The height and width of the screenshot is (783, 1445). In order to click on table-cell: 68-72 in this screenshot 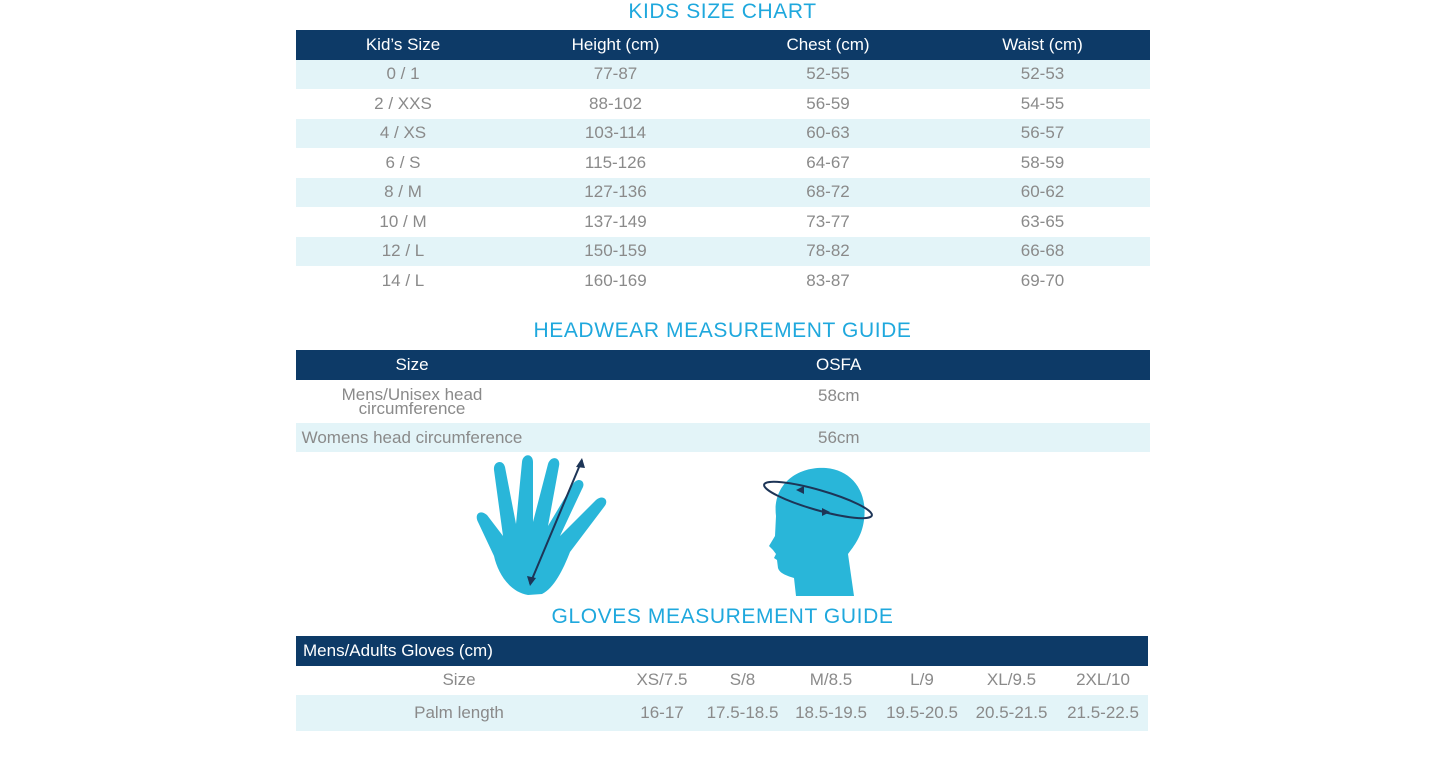, I will do `click(828, 192)`.